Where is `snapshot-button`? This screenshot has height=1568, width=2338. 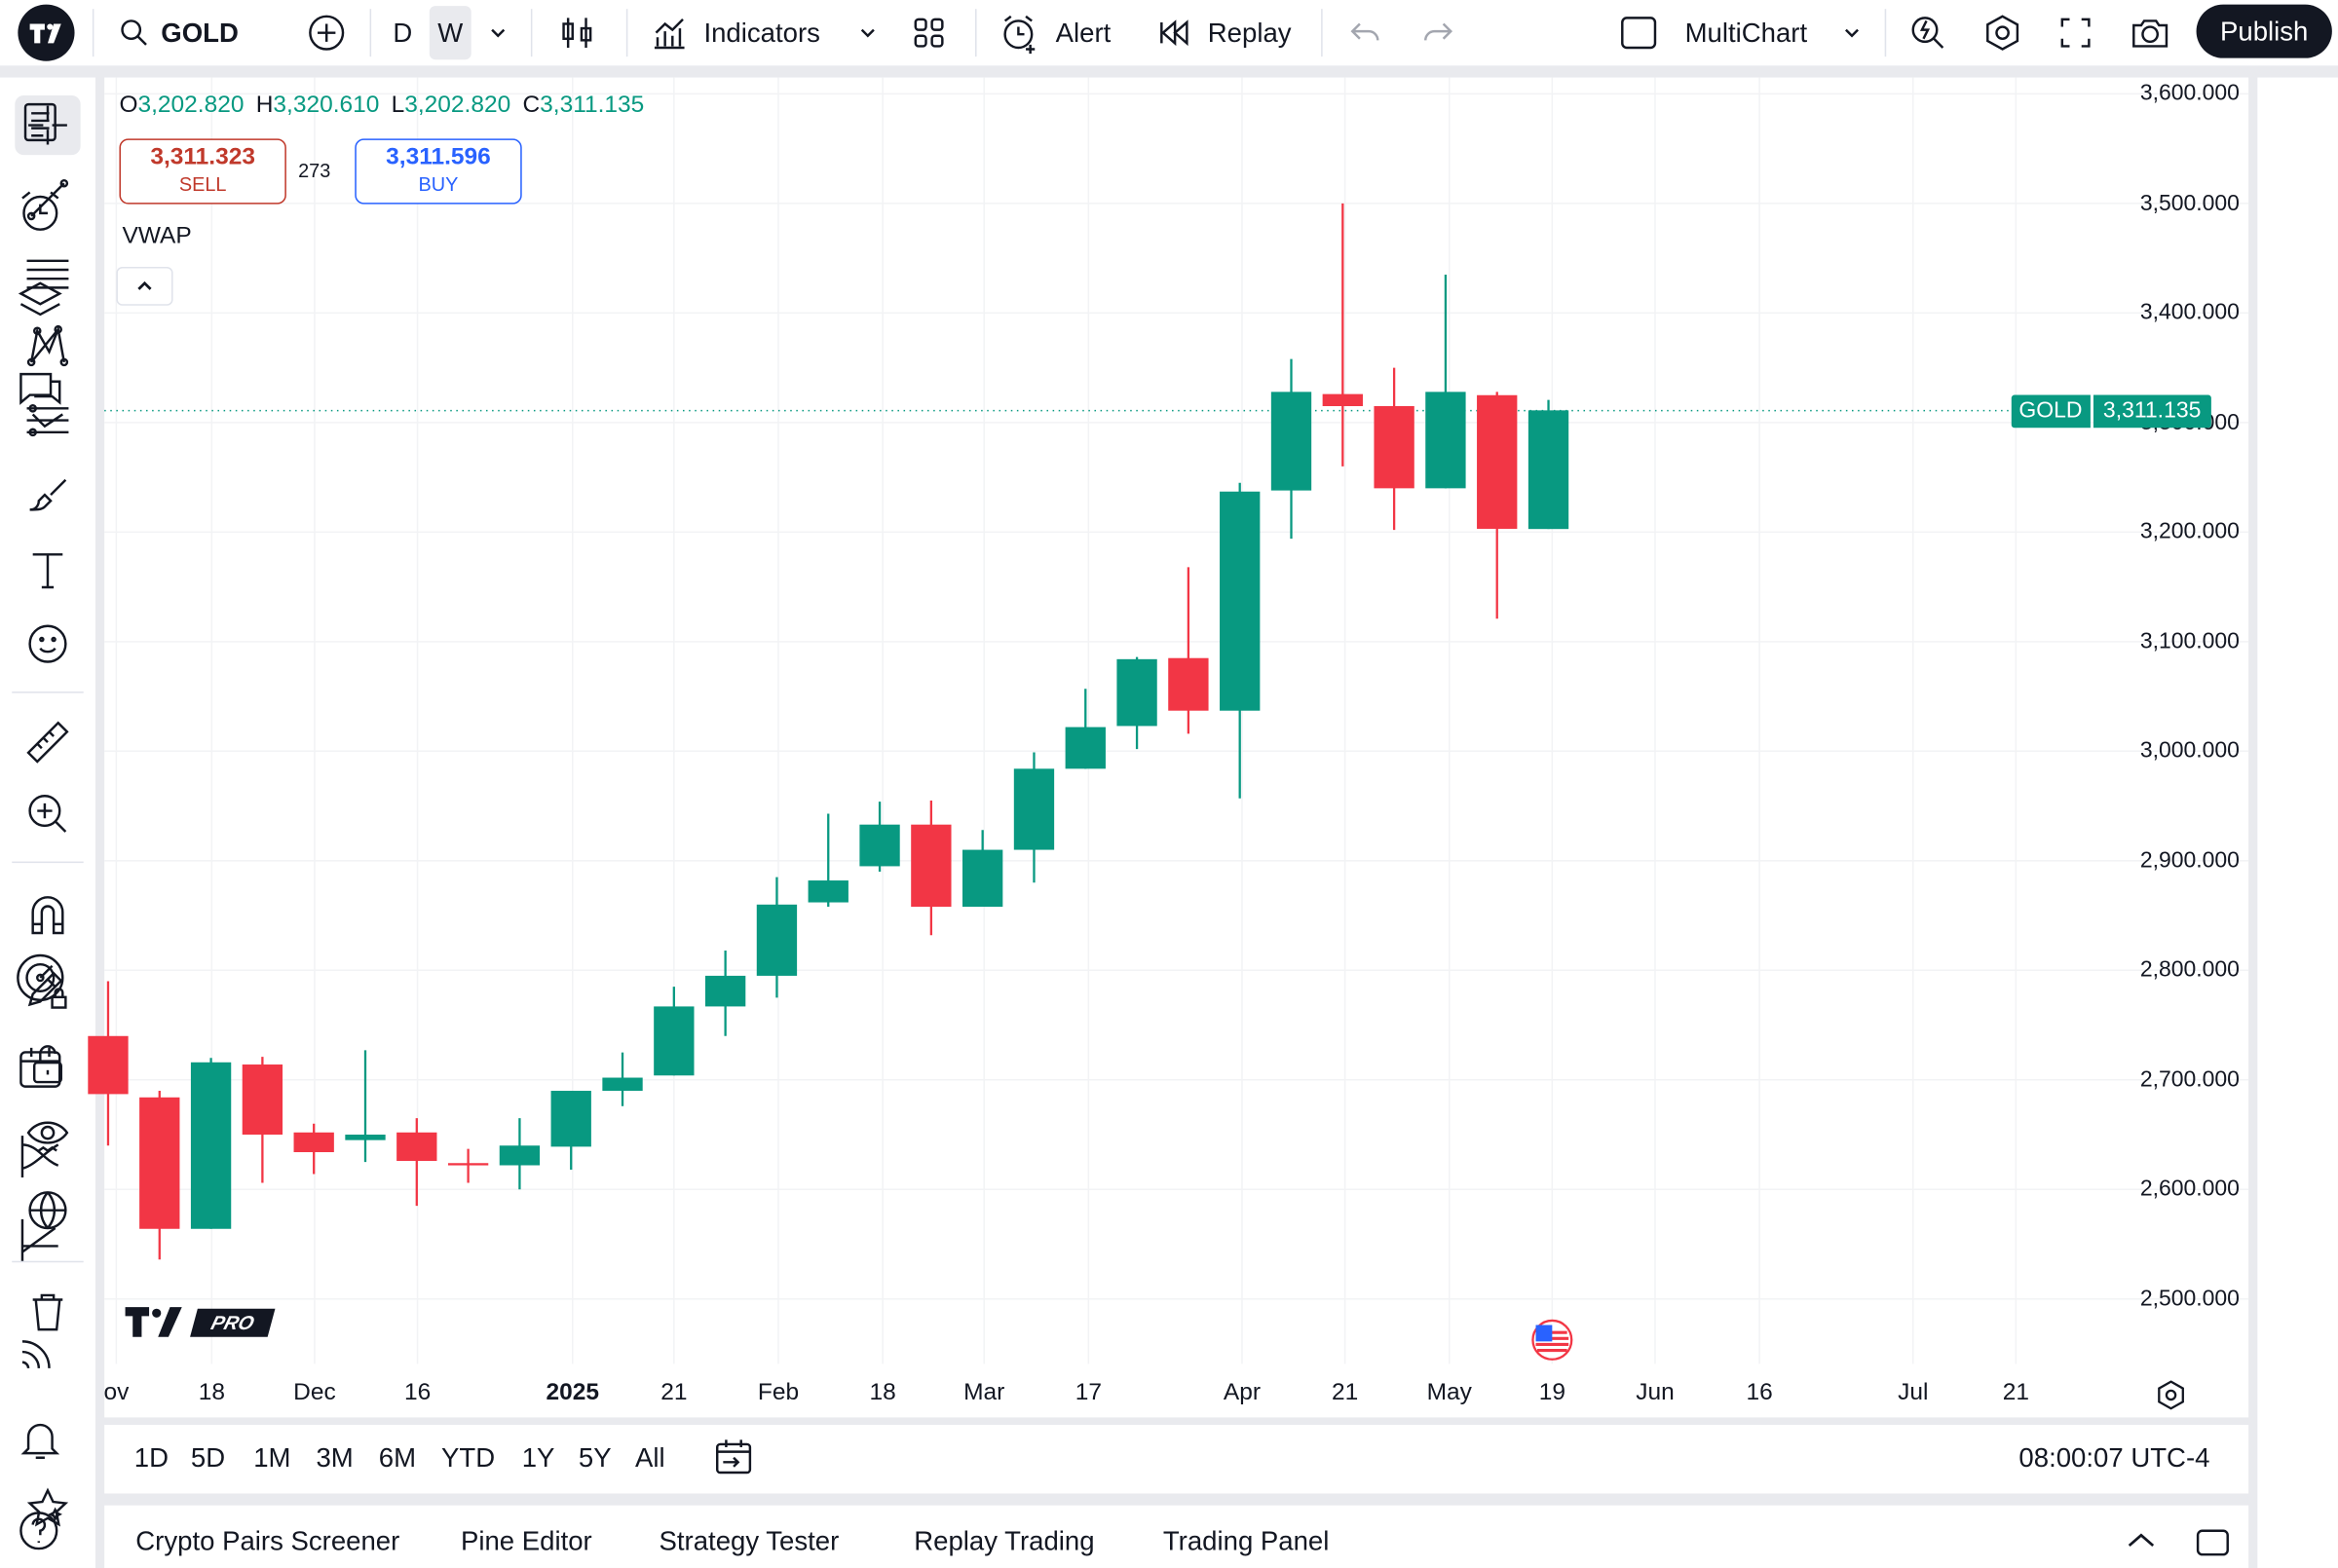 snapshot-button is located at coordinates (2150, 32).